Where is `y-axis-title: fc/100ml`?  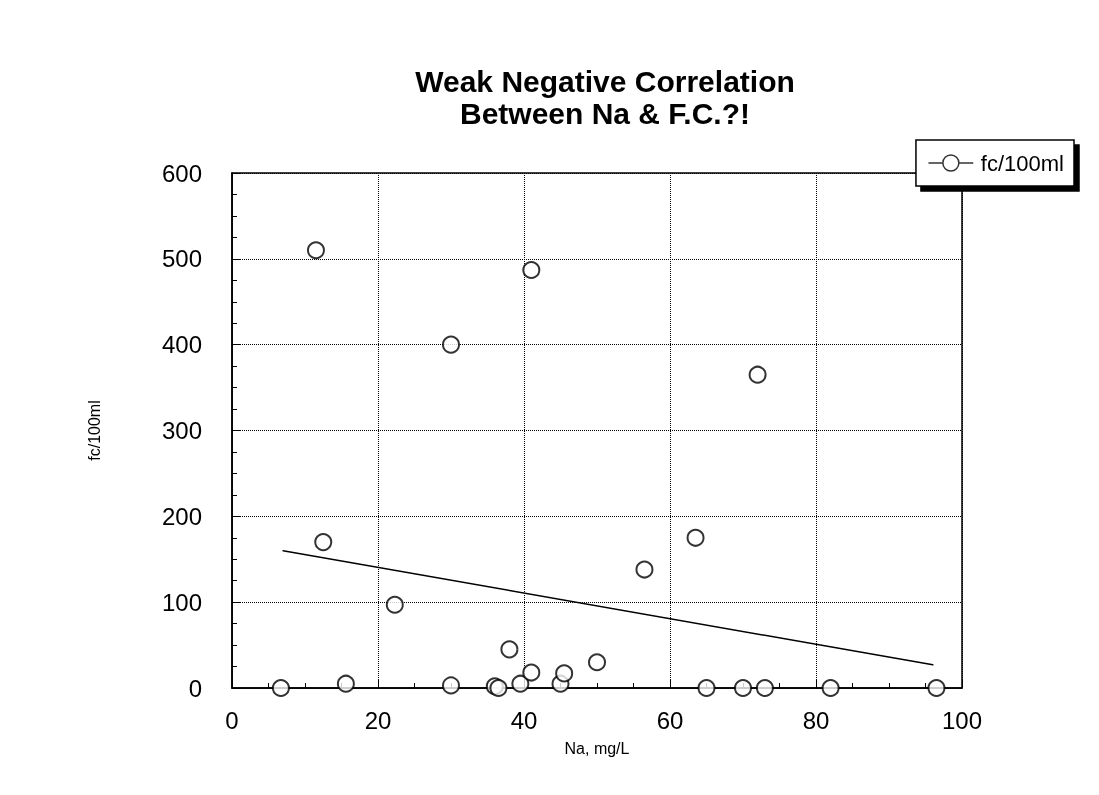 y-axis-title: fc/100ml is located at coordinates (94, 430).